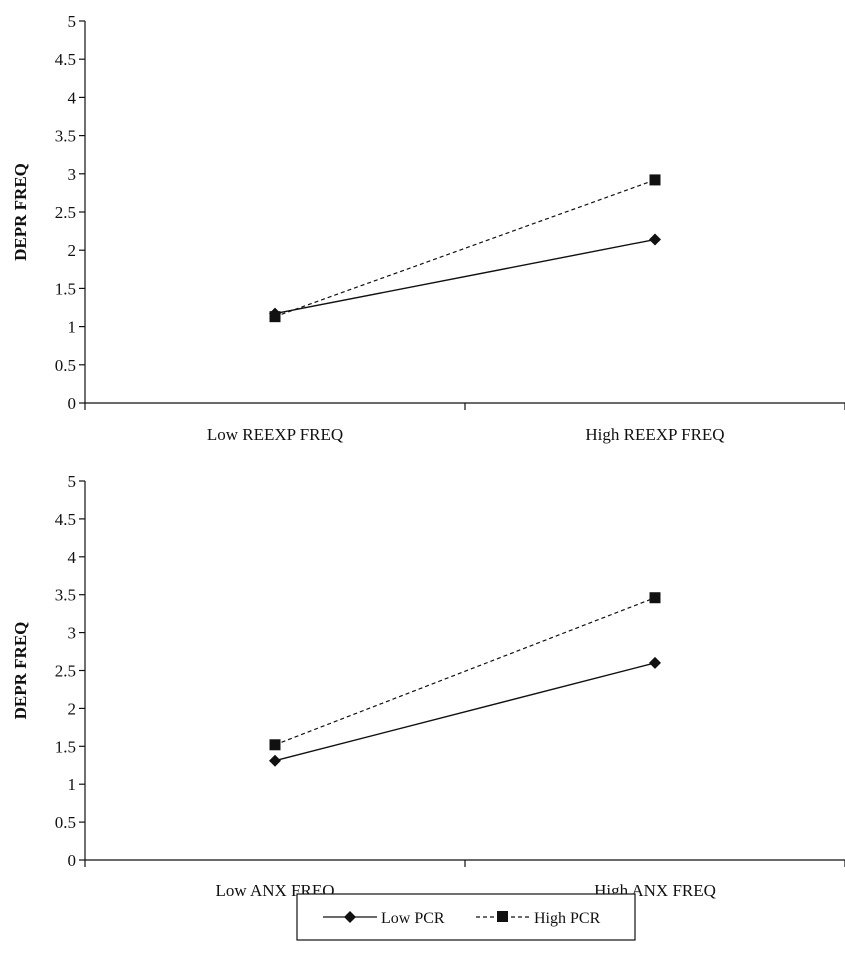 This screenshot has width=845, height=957. What do you see at coordinates (654, 434) in the screenshot?
I see `x-tick-label: High REEXP FREQ` at bounding box center [654, 434].